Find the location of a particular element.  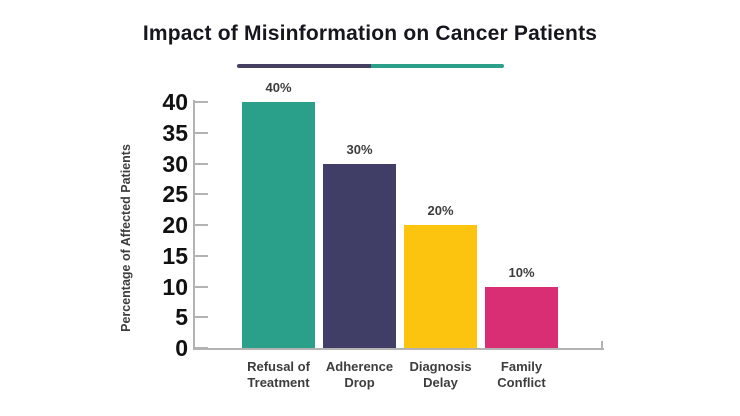

divider-left-segment is located at coordinates (304, 66).